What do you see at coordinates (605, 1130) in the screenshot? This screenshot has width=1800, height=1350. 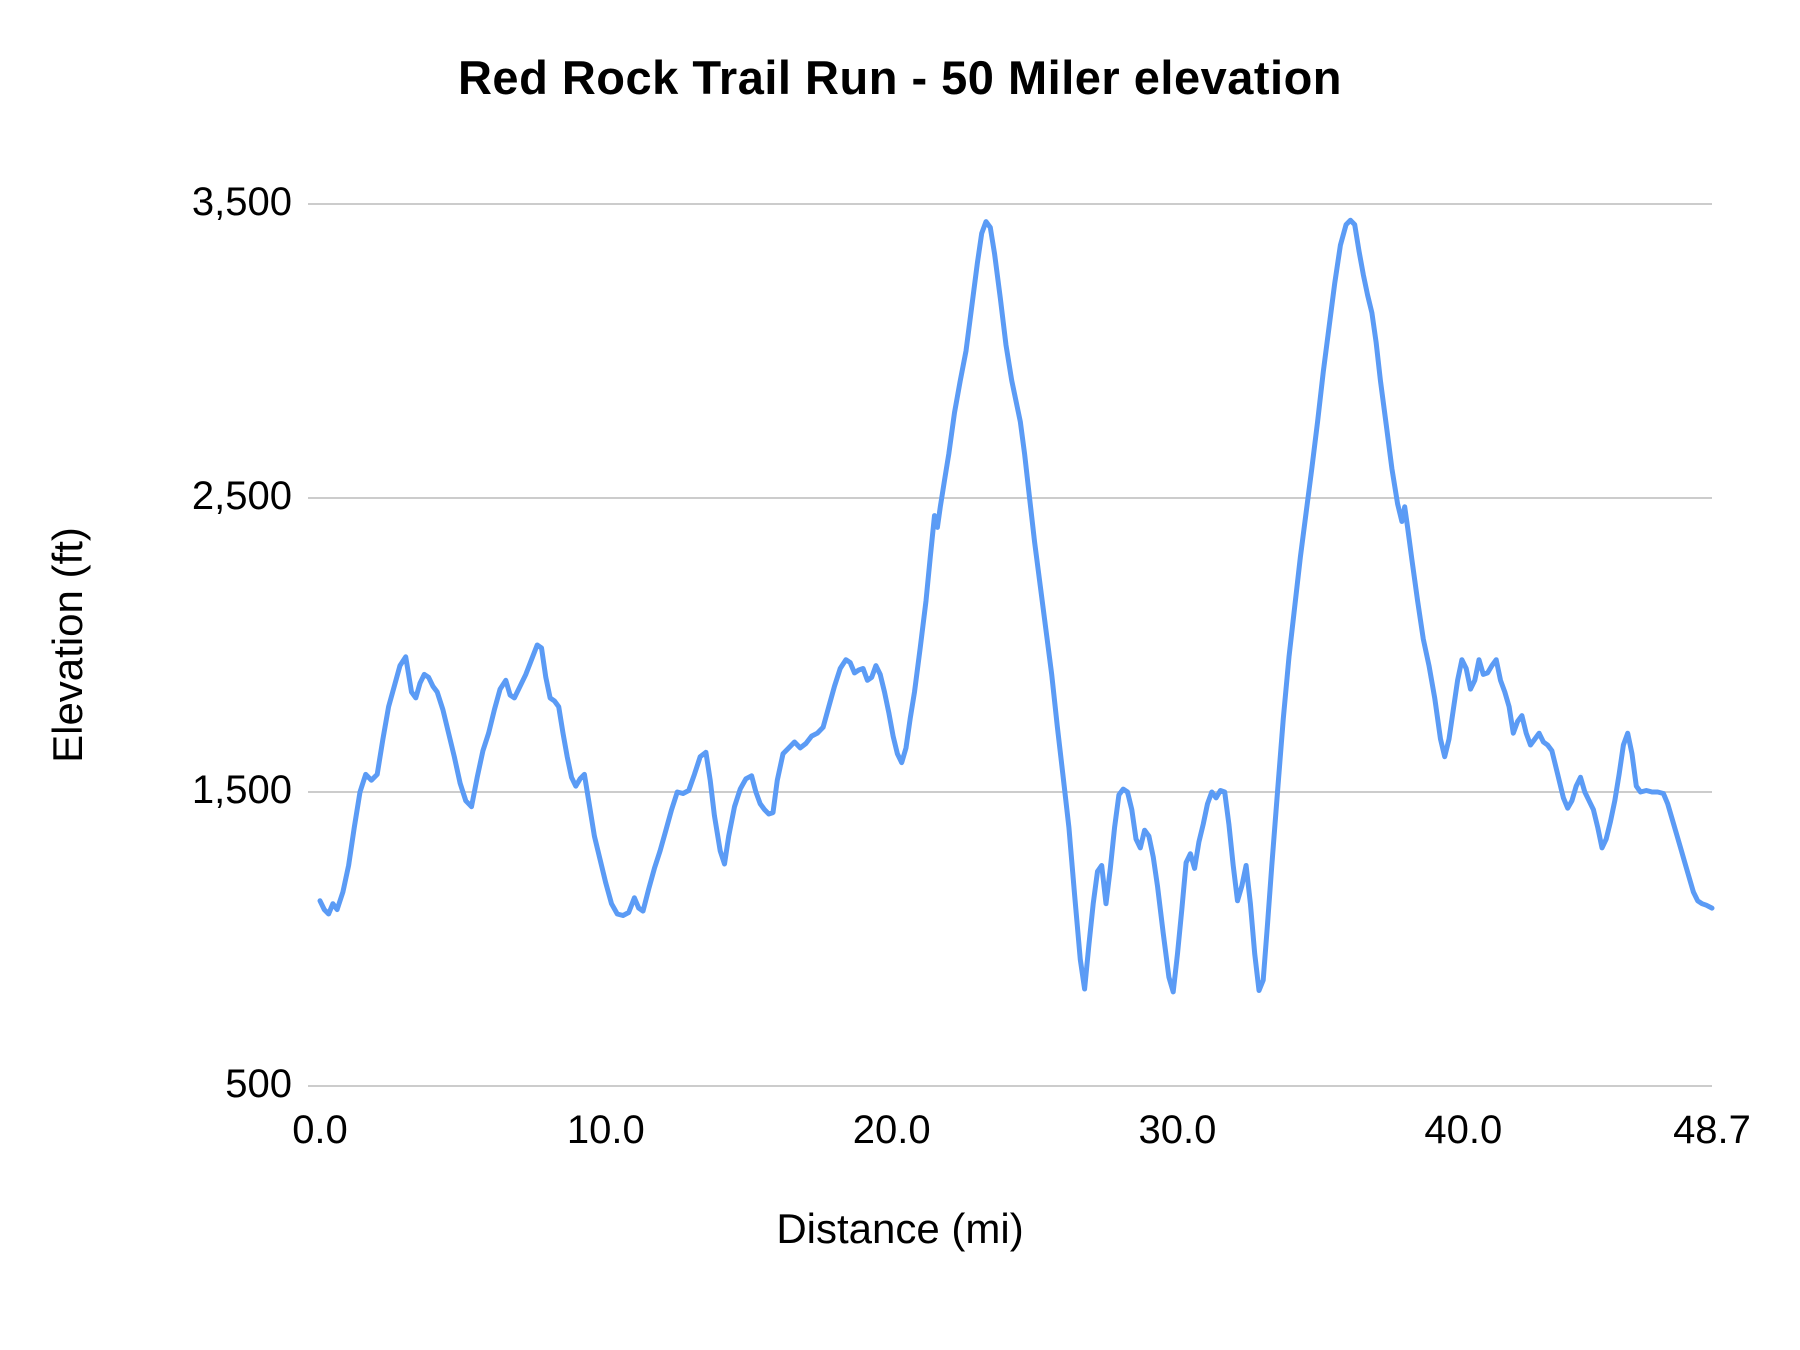 I see `x-tick-label: 10.0` at bounding box center [605, 1130].